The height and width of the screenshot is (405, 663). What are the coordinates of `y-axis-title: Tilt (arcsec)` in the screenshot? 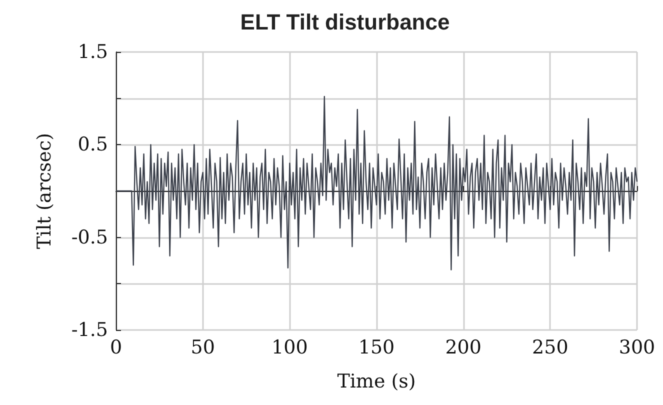 It's located at (45, 191).